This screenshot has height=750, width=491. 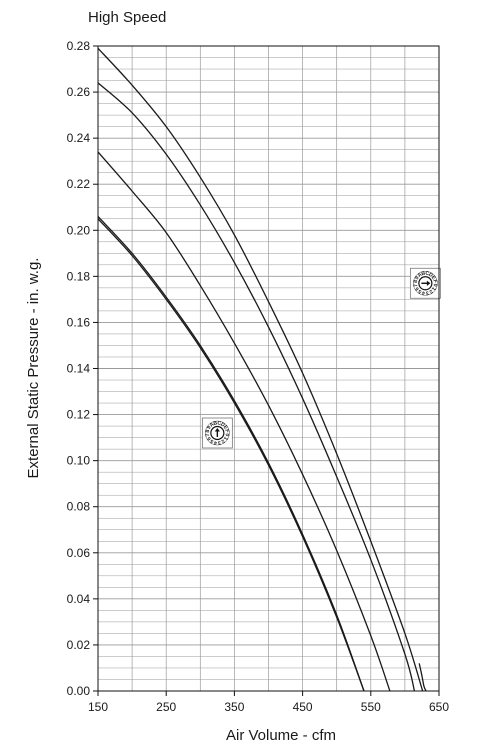 What do you see at coordinates (303, 707) in the screenshot?
I see `x-tick-label: 450` at bounding box center [303, 707].